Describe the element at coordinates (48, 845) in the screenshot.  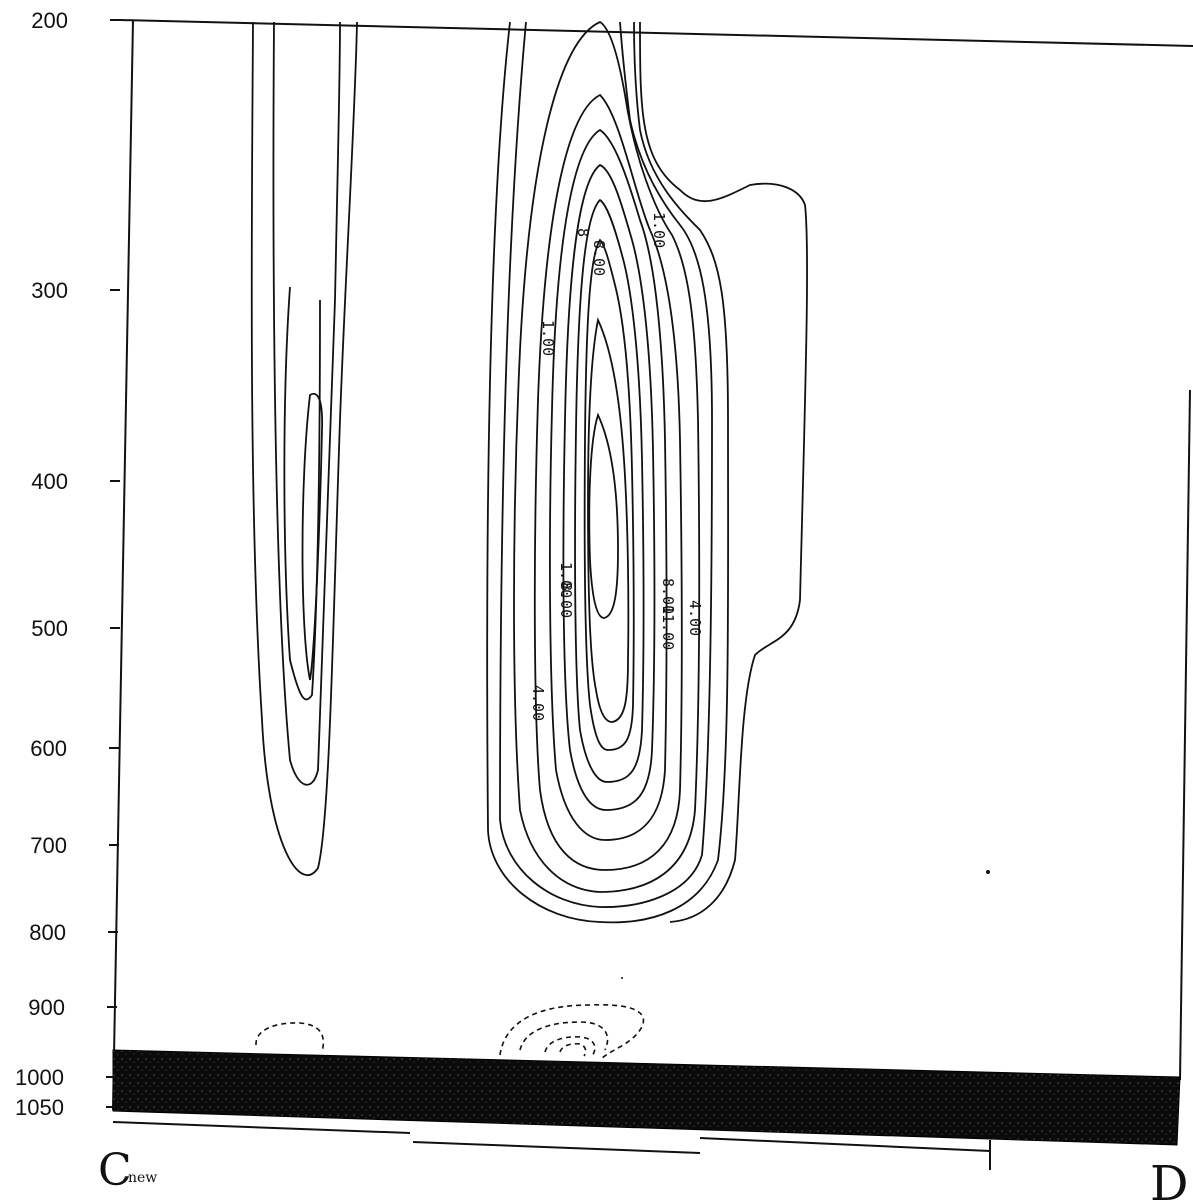
I see `y-tick-label: 700` at that location.